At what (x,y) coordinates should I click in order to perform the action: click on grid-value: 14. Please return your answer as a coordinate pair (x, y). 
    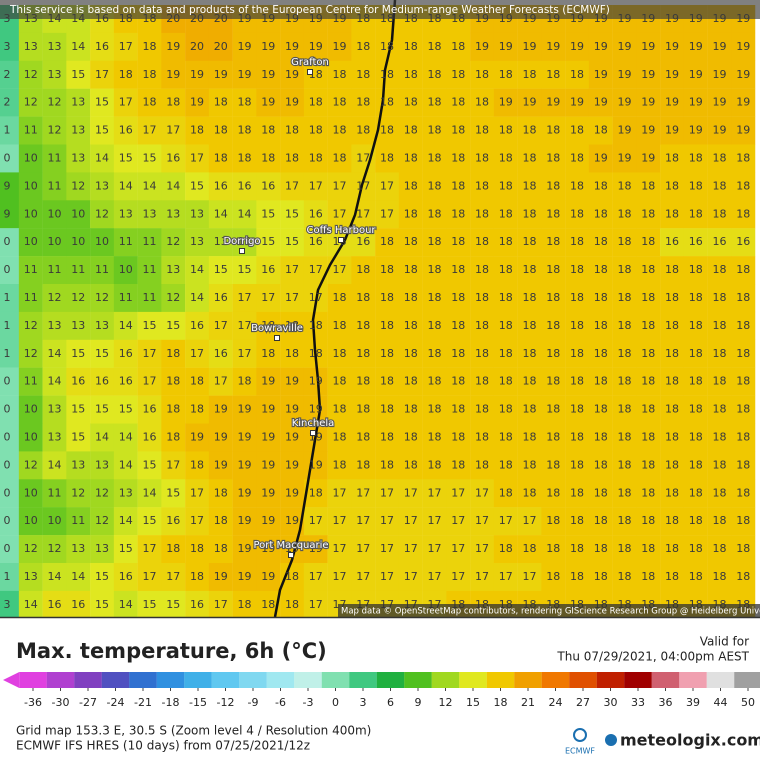
    Looking at the image, I should click on (55, 576).